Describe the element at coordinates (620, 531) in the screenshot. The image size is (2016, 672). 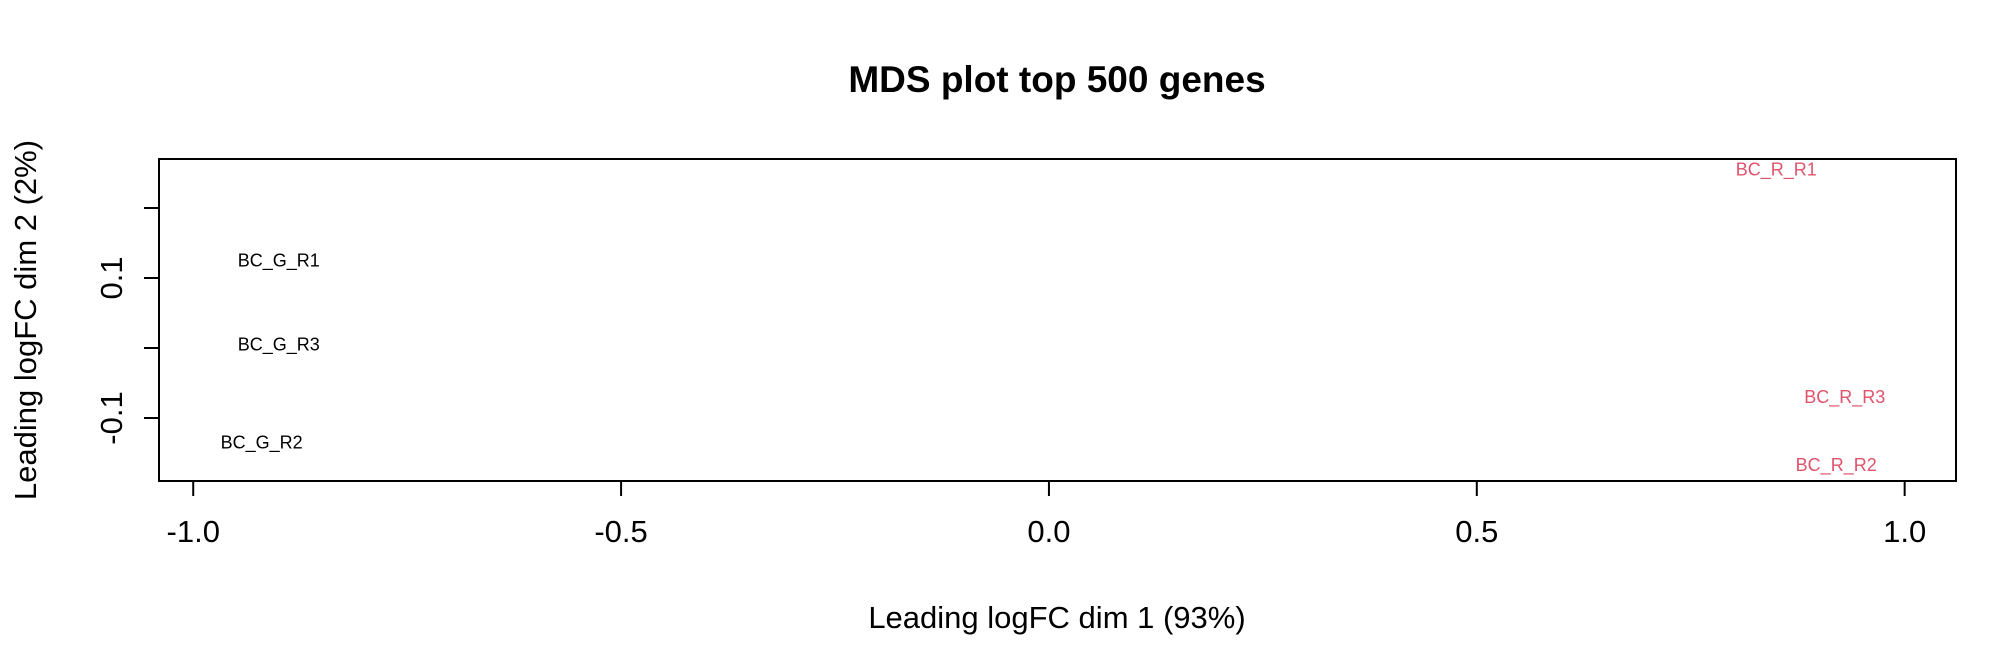
I see `x-tick-label: -0.5` at that location.